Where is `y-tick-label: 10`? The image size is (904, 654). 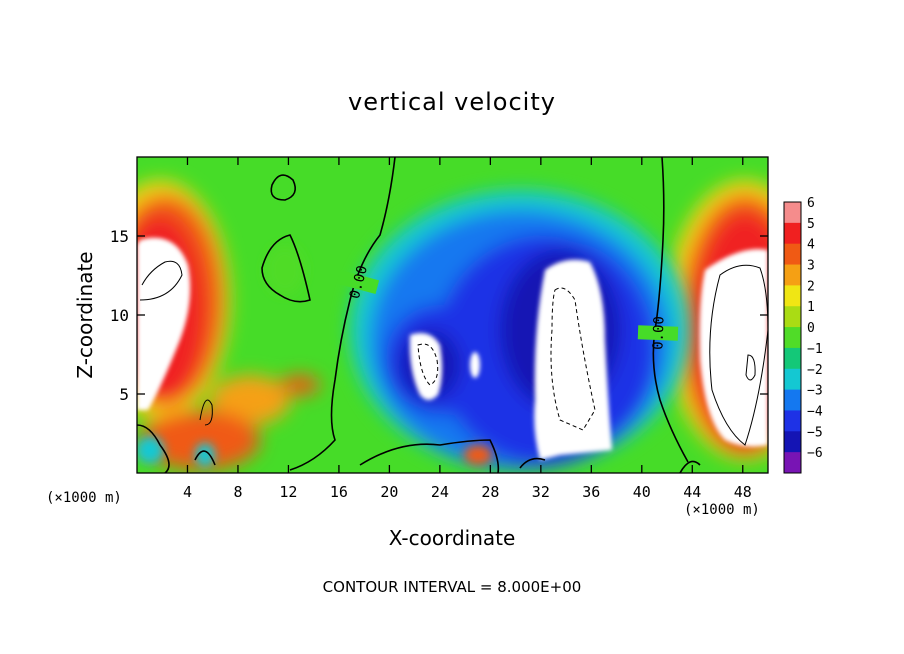 y-tick-label: 10 is located at coordinates (119, 315).